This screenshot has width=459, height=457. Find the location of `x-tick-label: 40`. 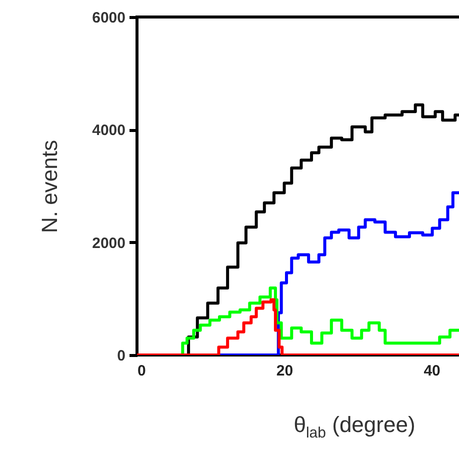

x-tick-label: 40 is located at coordinates (432, 371).